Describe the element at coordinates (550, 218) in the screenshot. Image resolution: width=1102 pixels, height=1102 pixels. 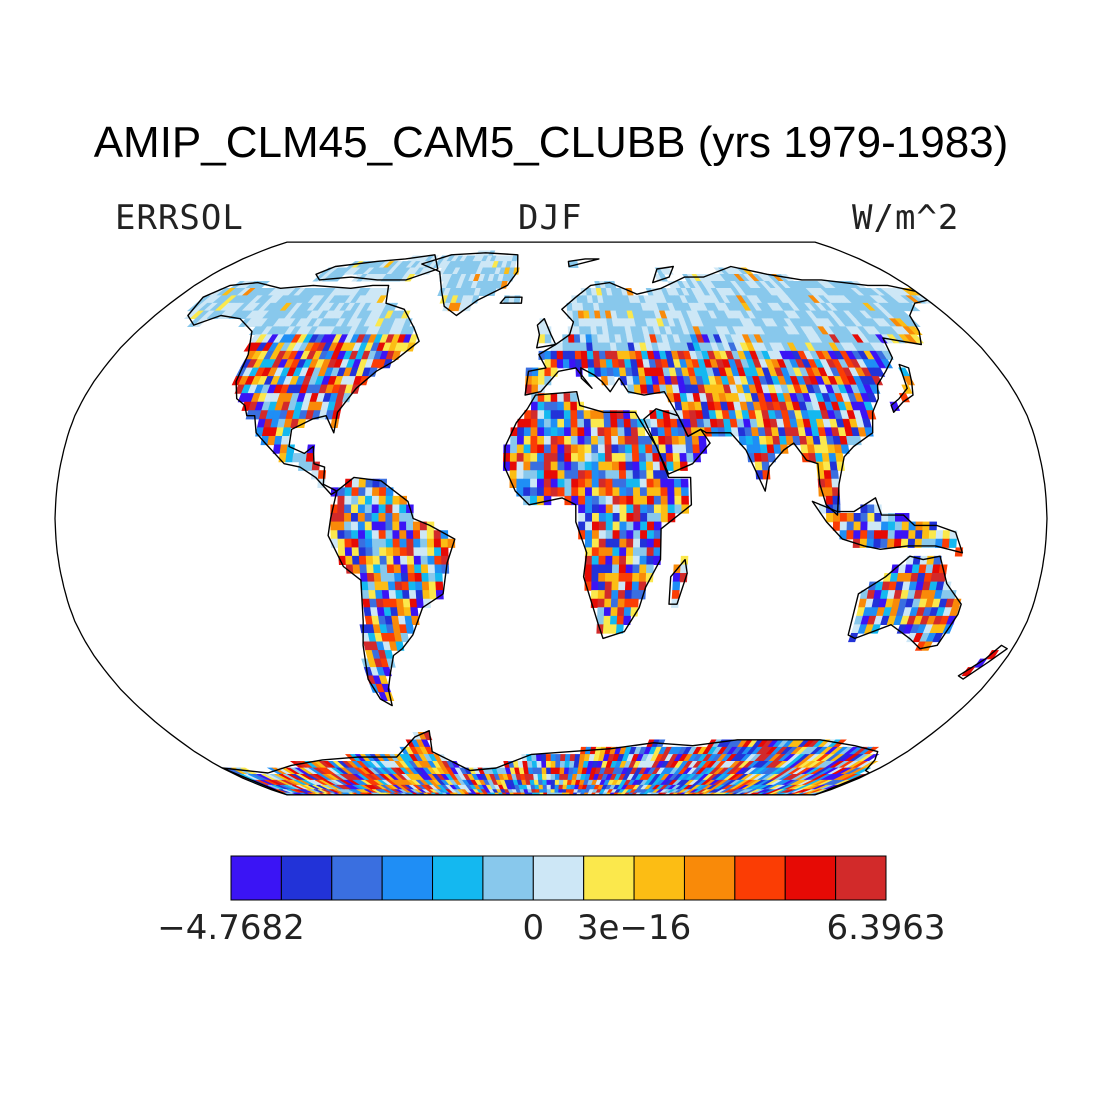
I see `season-label: DJF` at that location.